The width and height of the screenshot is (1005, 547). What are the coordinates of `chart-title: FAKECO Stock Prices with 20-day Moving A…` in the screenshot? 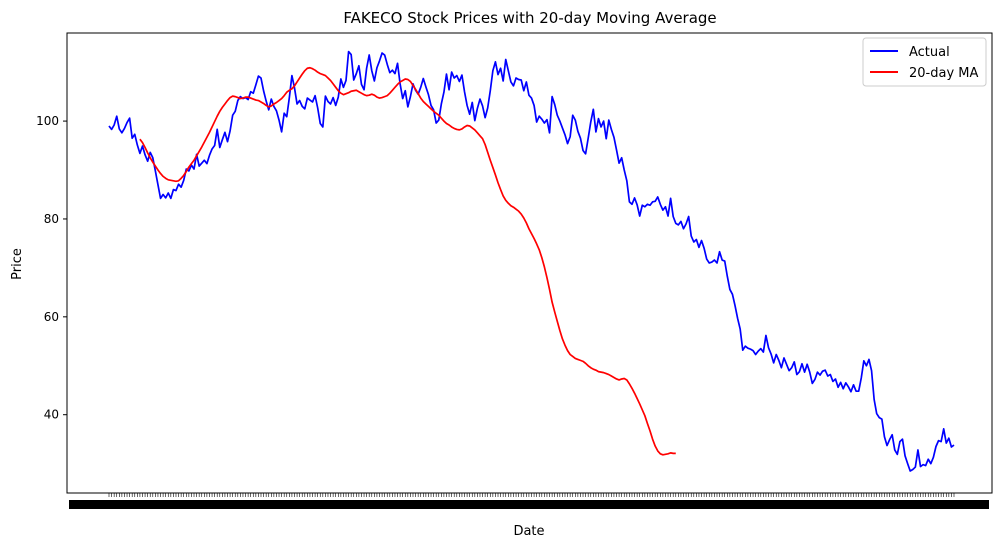 It's located at (529, 18).